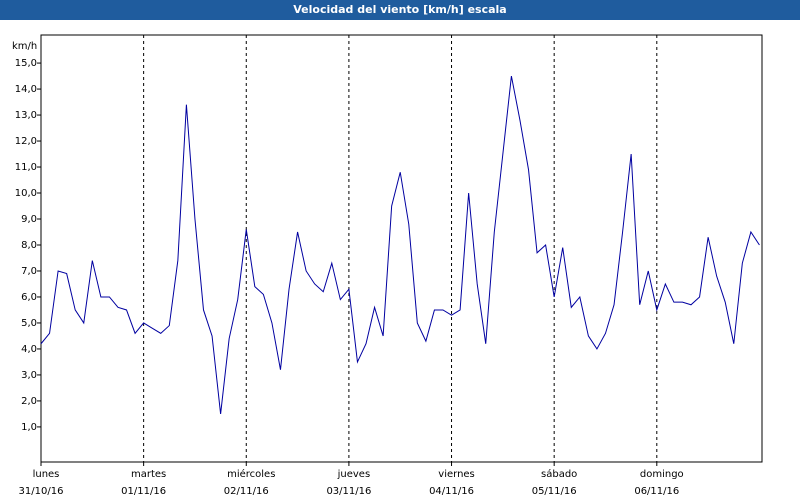 This screenshot has width=800, height=500. I want to click on y-tick-label: 10,0, so click(26, 193).